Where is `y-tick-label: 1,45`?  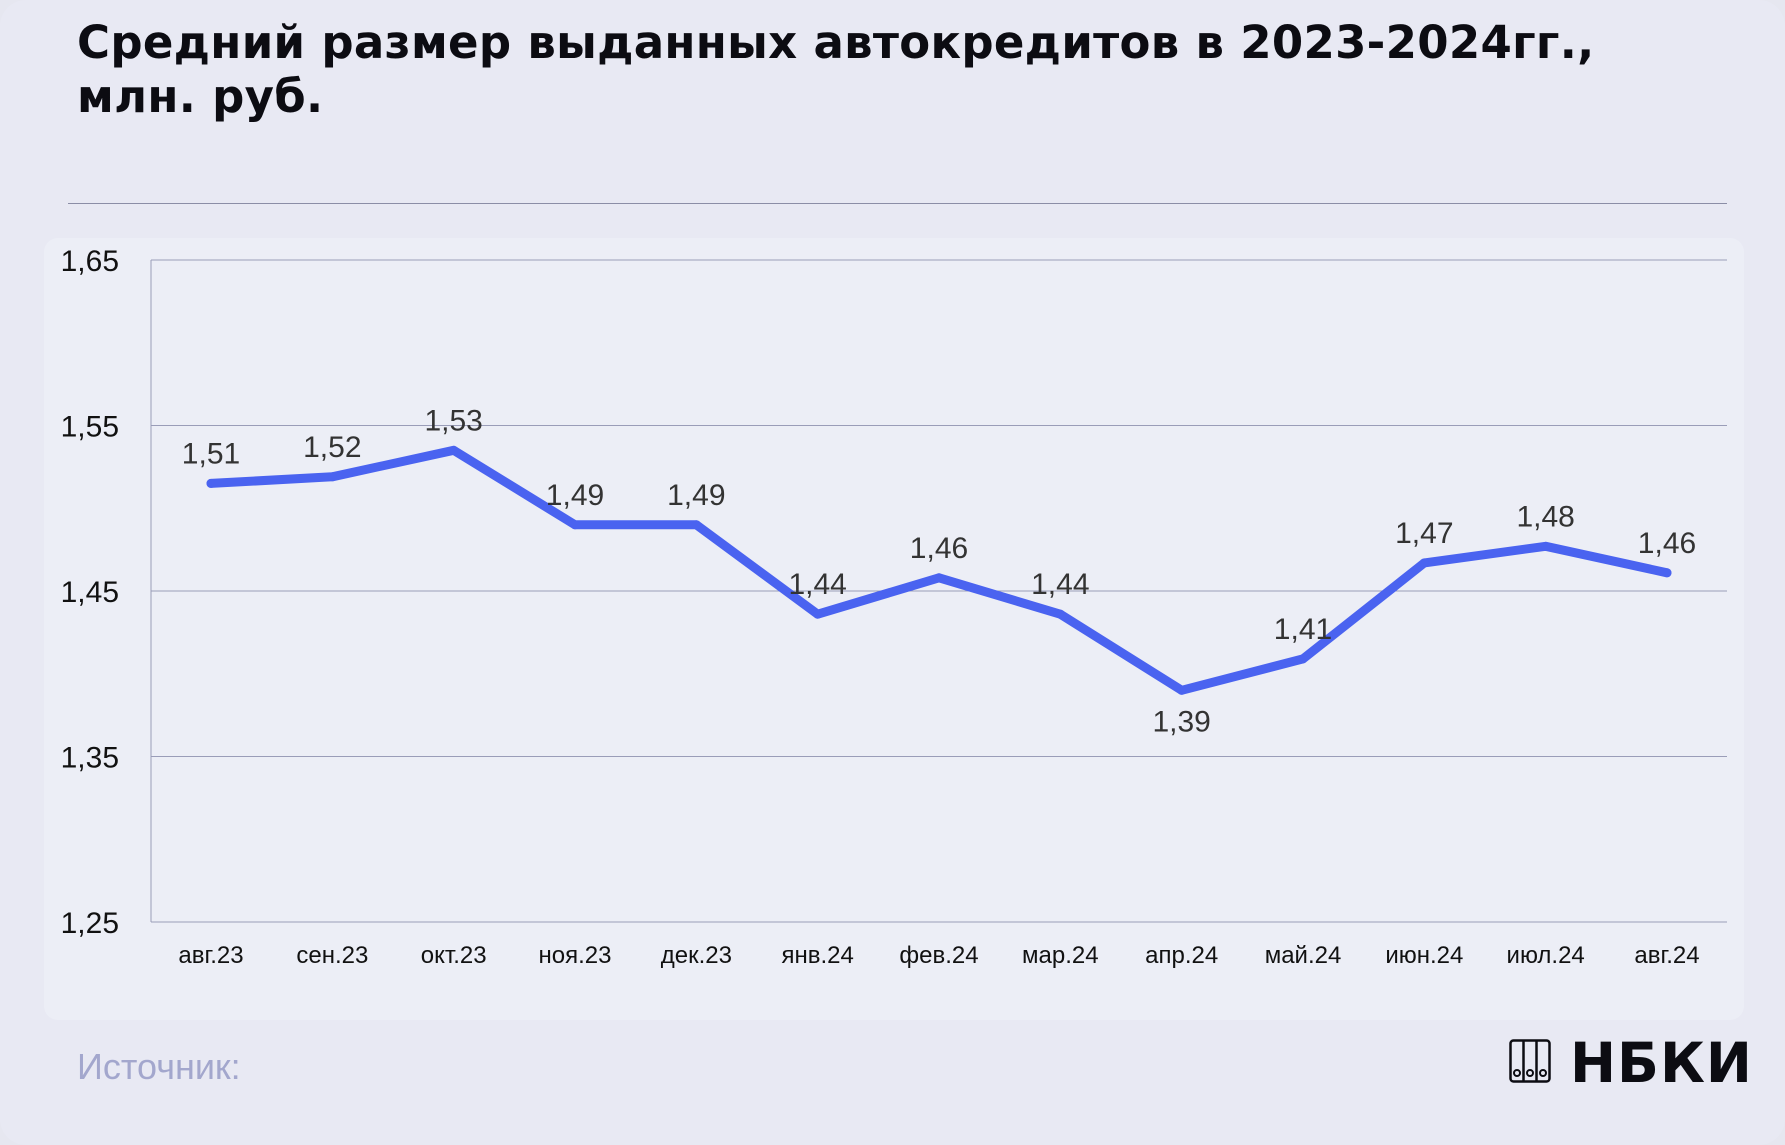
y-tick-label: 1,45 is located at coordinates (90, 592).